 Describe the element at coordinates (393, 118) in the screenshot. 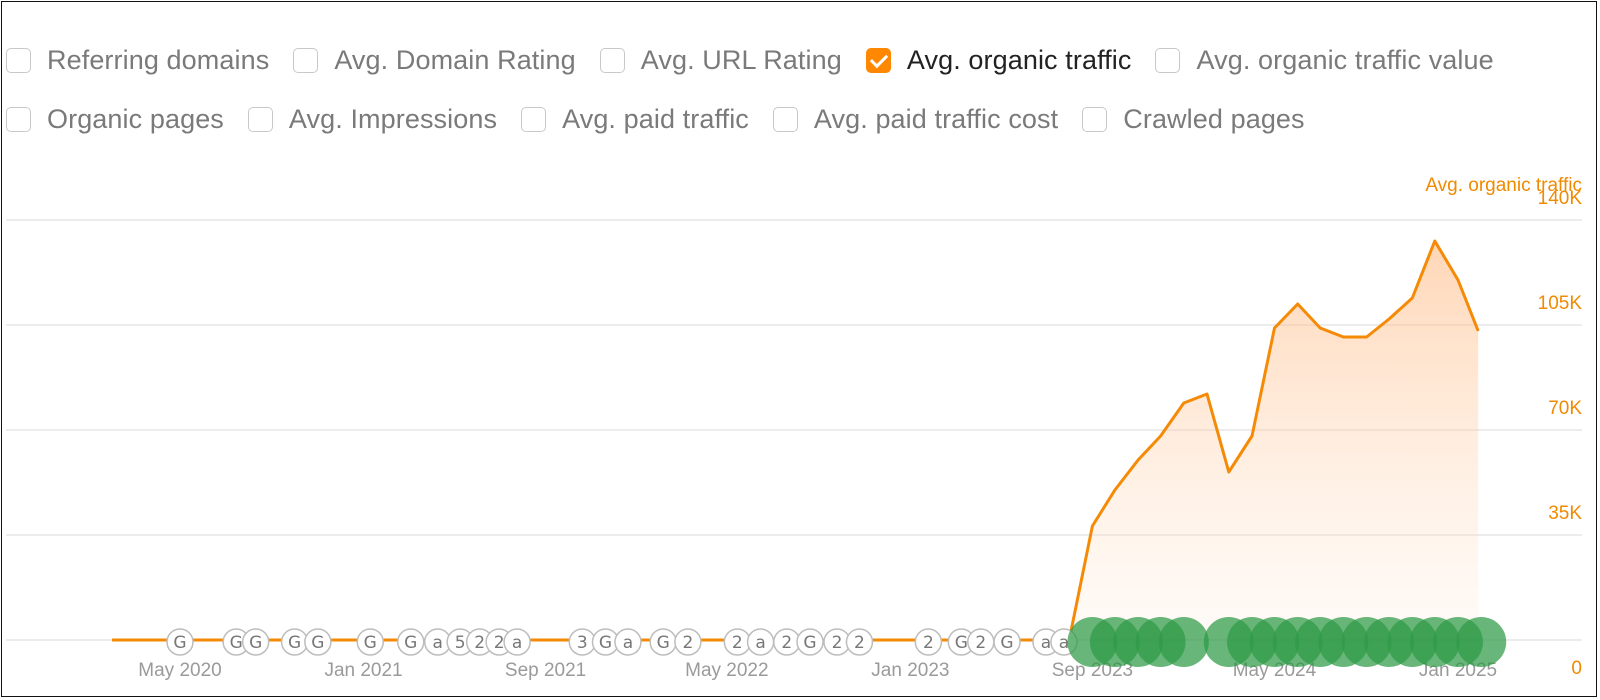

I see `metric-label: Avg. Impressions` at that location.